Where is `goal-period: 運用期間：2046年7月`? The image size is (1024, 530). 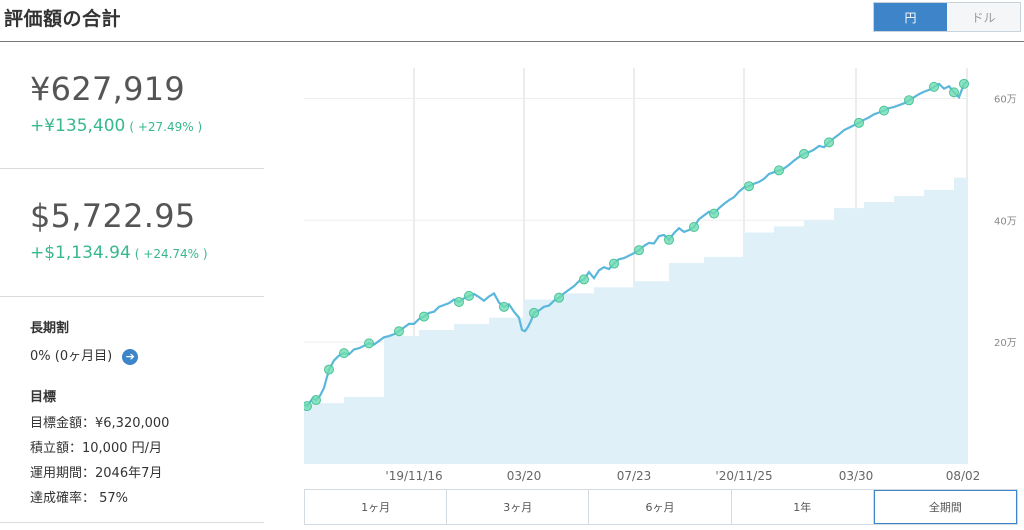 goal-period: 運用期間：2046年7月 is located at coordinates (96, 473).